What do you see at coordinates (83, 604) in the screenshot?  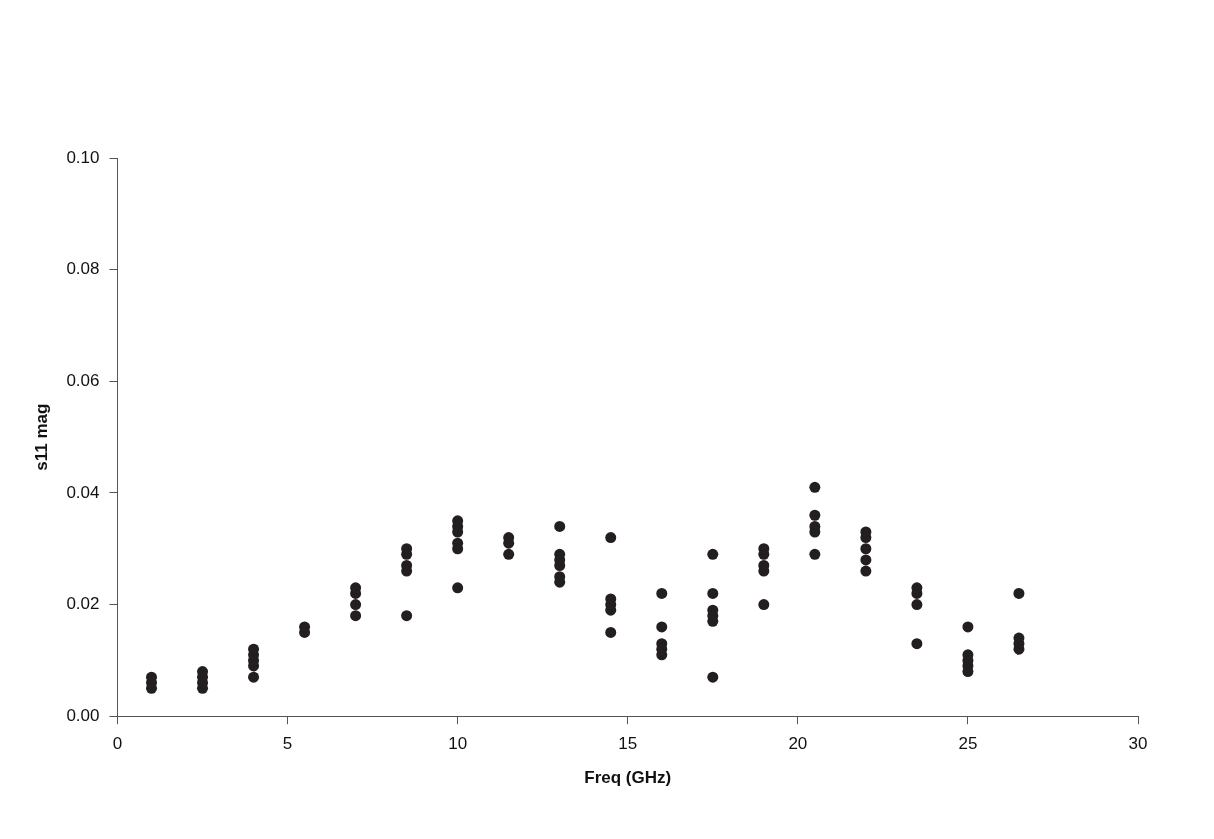 I see `y-tick-label: 0.02` at bounding box center [83, 604].